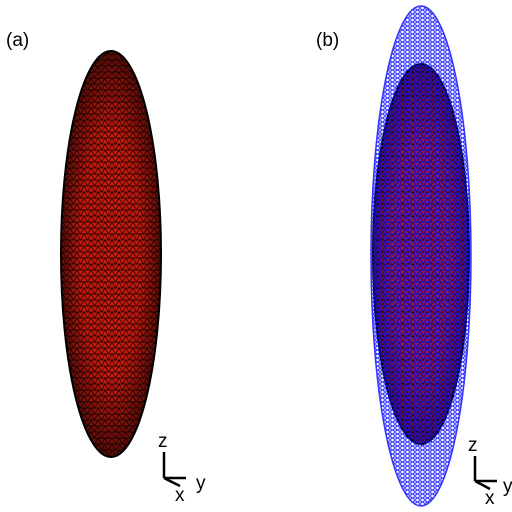 The width and height of the screenshot is (512, 512). What do you see at coordinates (327, 40) in the screenshot?
I see `panel-label: (b)` at bounding box center [327, 40].